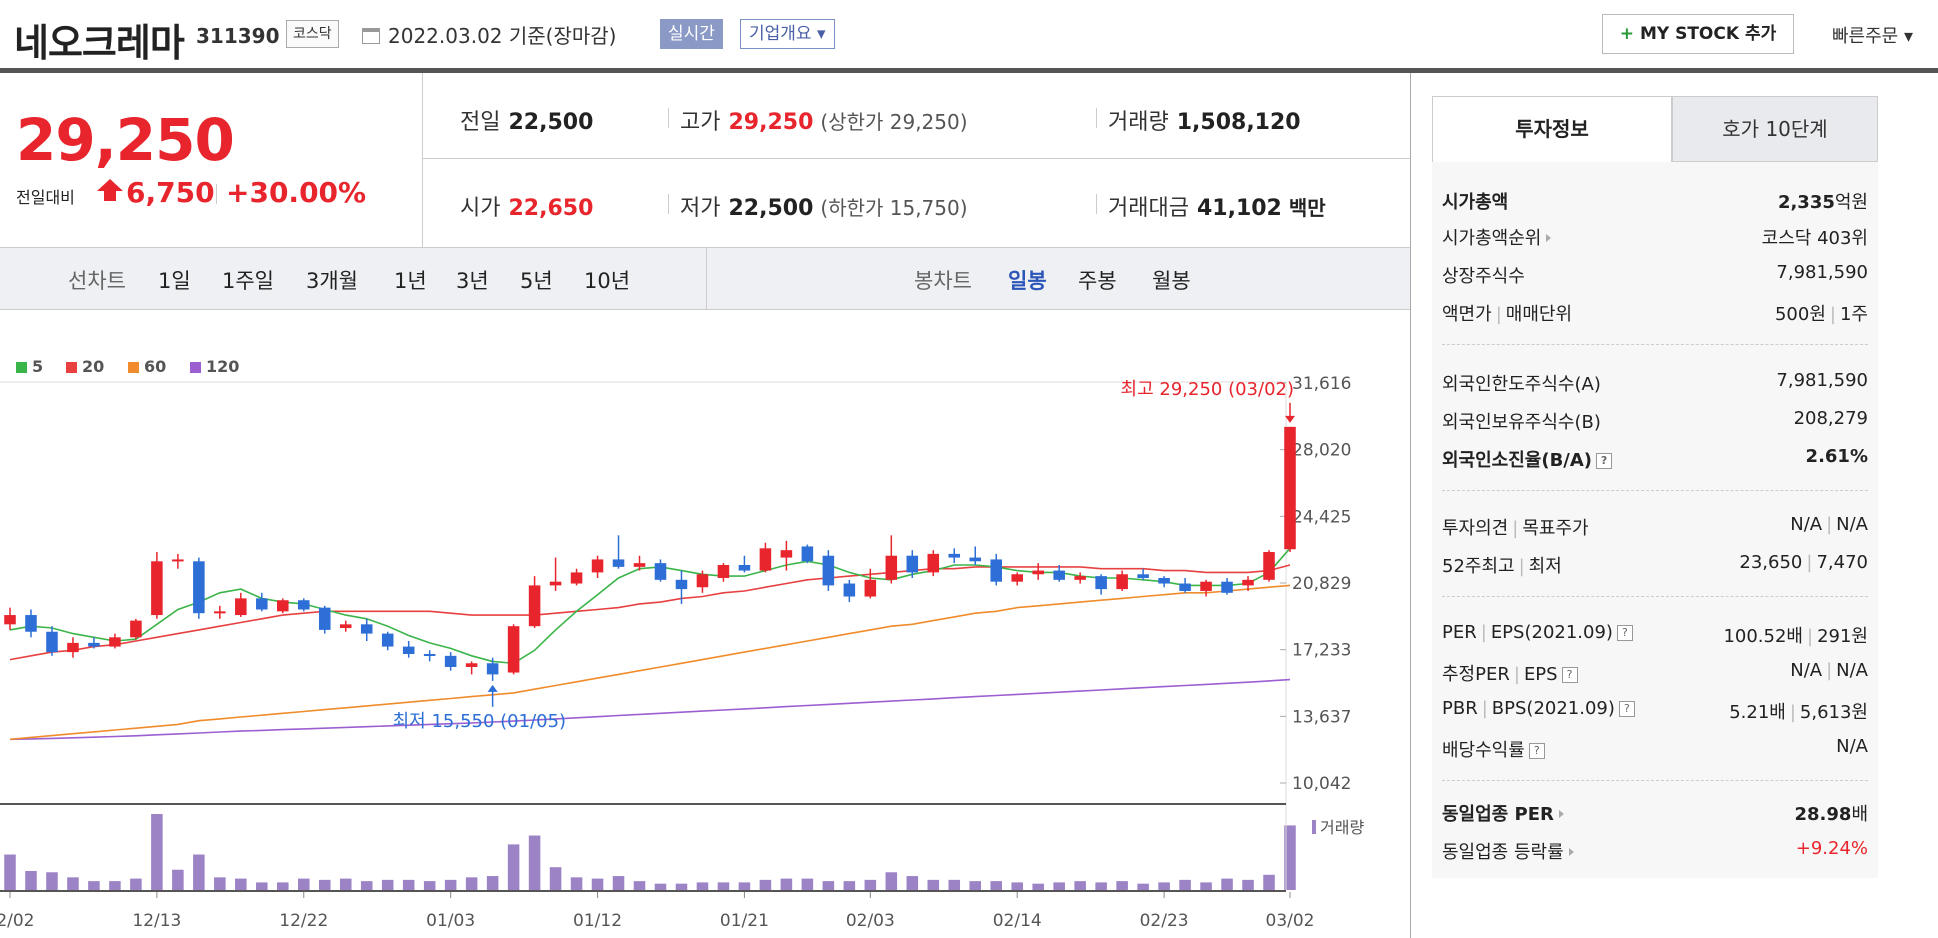  I want to click on prev-close: 전일 22,500, so click(527, 122).